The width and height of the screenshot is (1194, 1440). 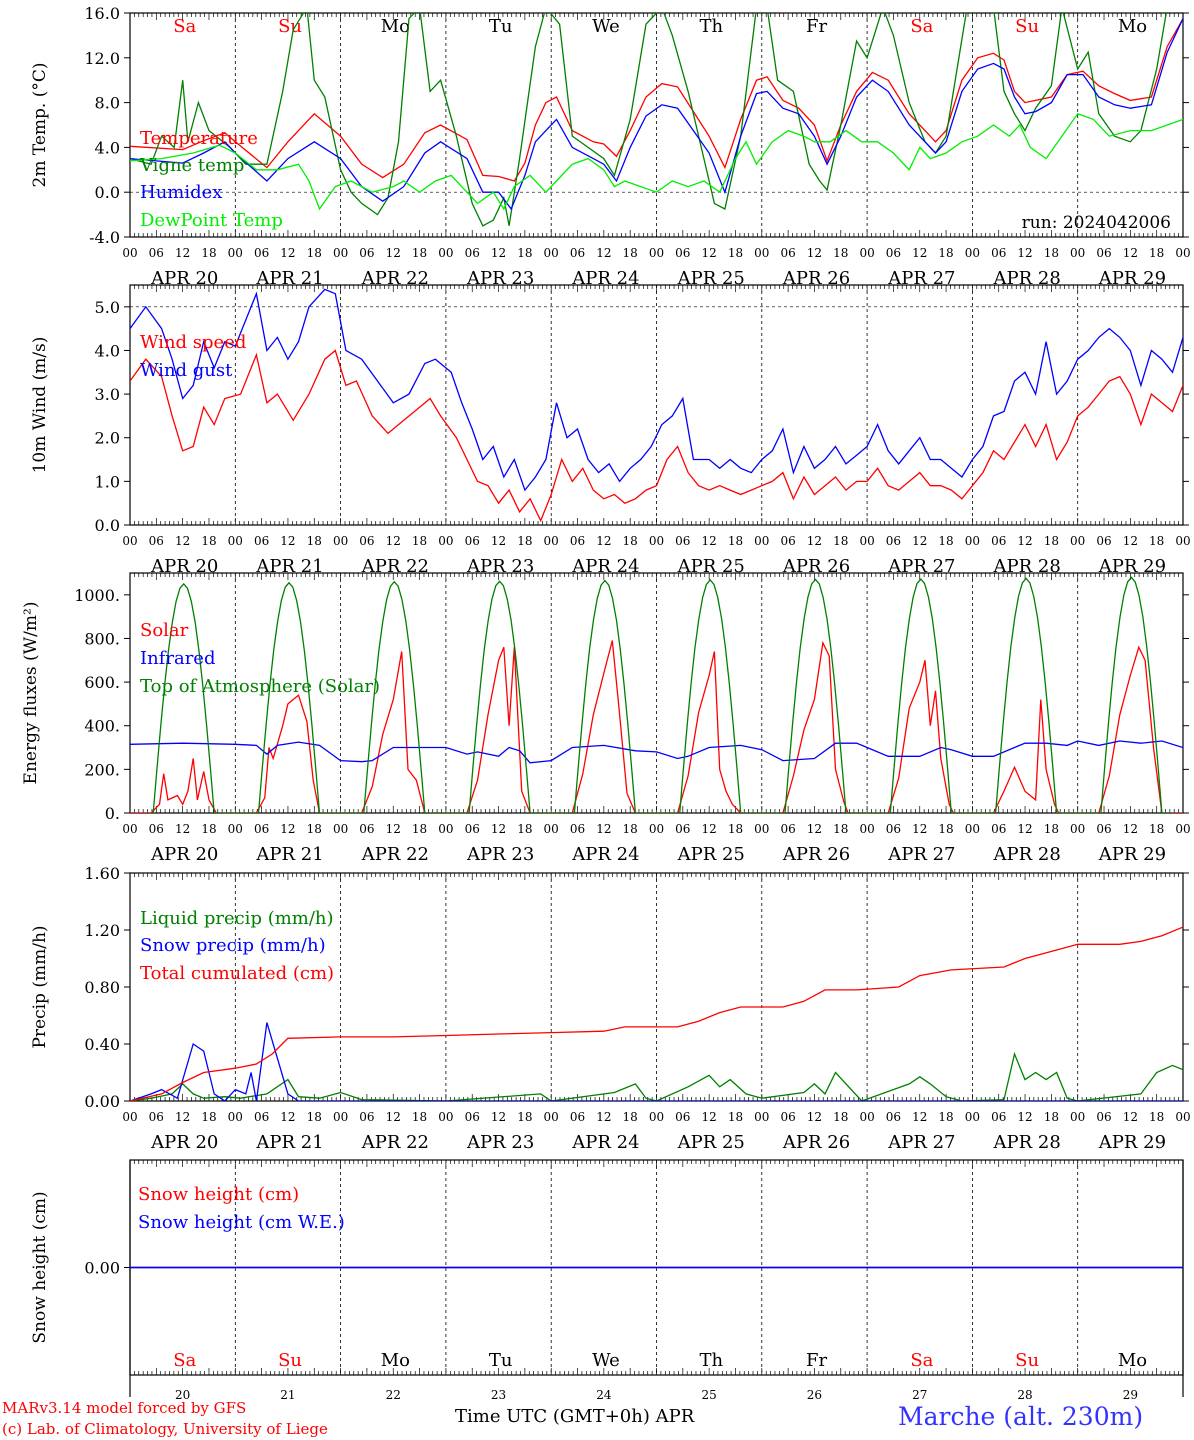 I want to click on day-number-label: 29, so click(x=1130, y=1395).